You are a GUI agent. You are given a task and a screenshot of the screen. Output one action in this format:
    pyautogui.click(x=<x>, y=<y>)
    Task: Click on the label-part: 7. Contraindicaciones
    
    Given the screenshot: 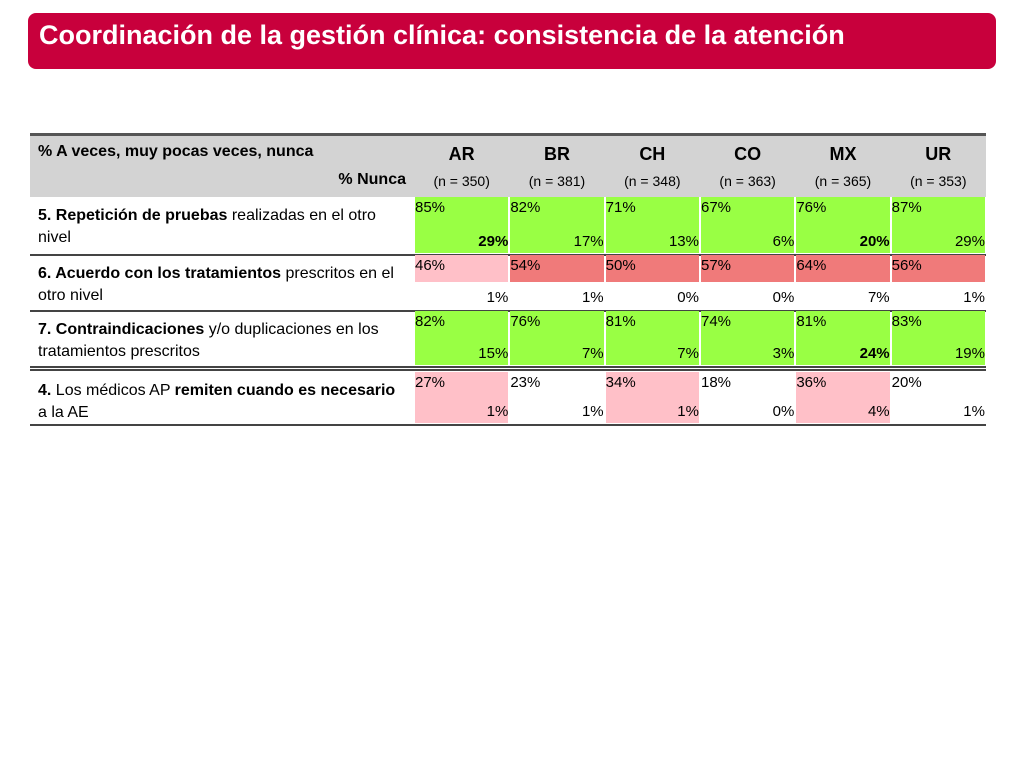 What is the action you would take?
    pyautogui.click(x=121, y=329)
    